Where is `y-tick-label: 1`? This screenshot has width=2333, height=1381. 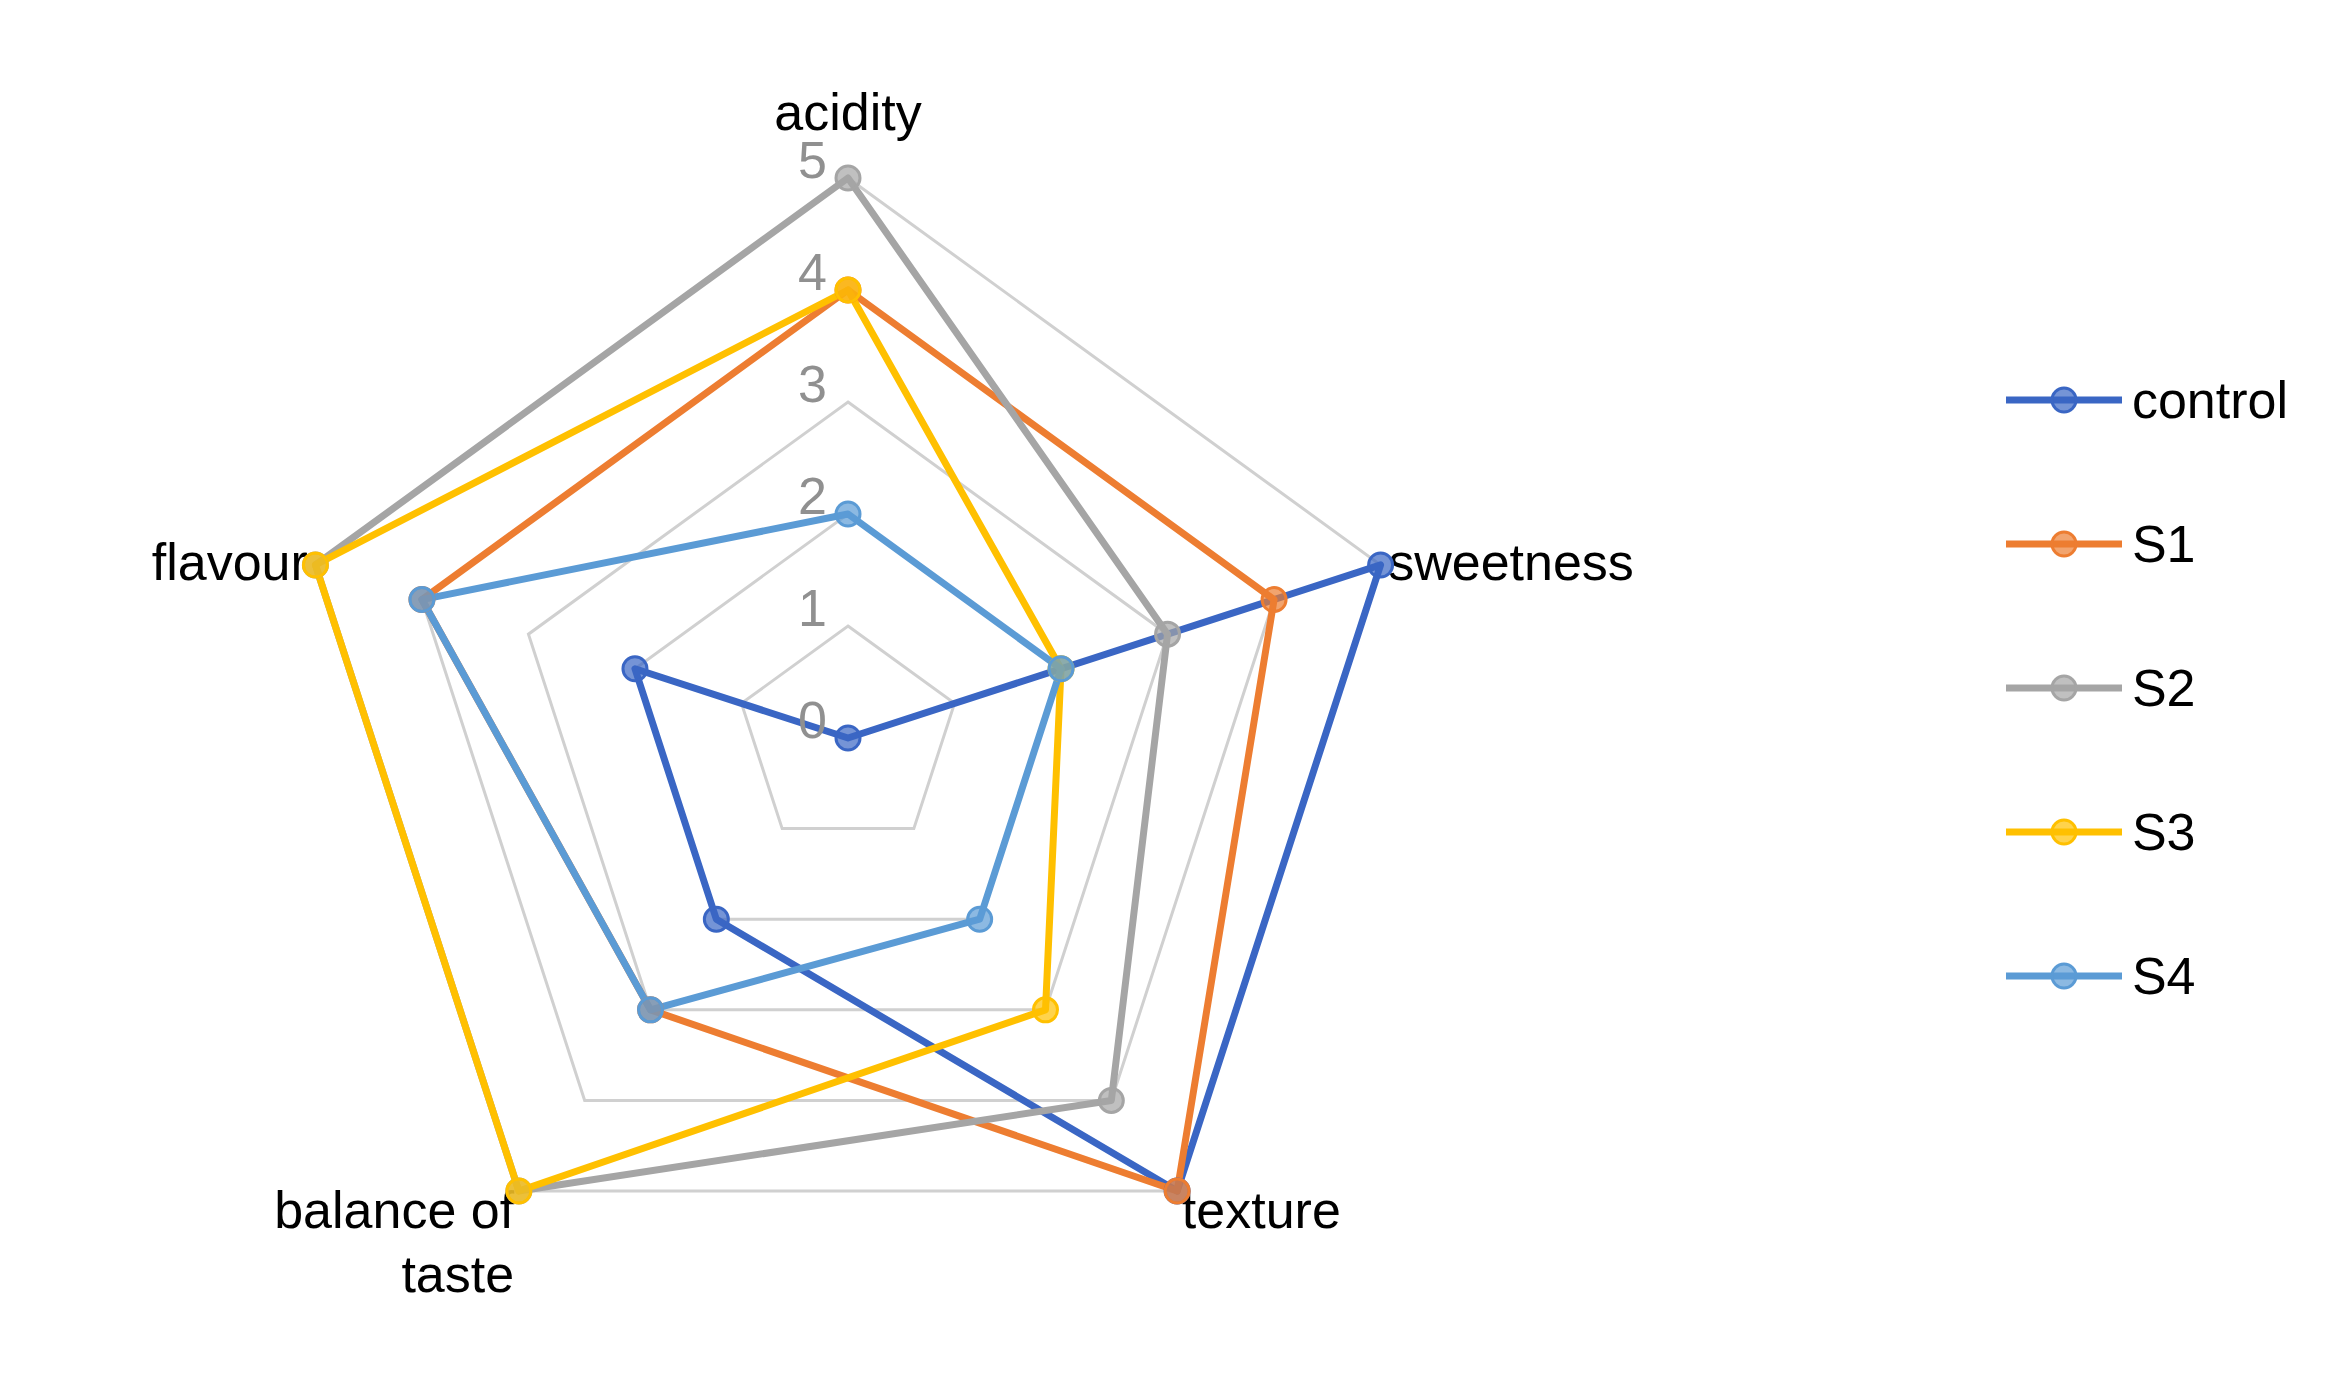
y-tick-label: 1 is located at coordinates (812, 608).